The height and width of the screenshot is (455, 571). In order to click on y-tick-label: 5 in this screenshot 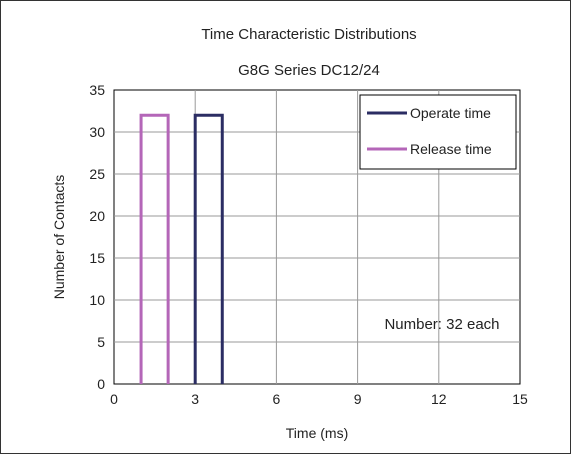, I will do `click(101, 342)`.